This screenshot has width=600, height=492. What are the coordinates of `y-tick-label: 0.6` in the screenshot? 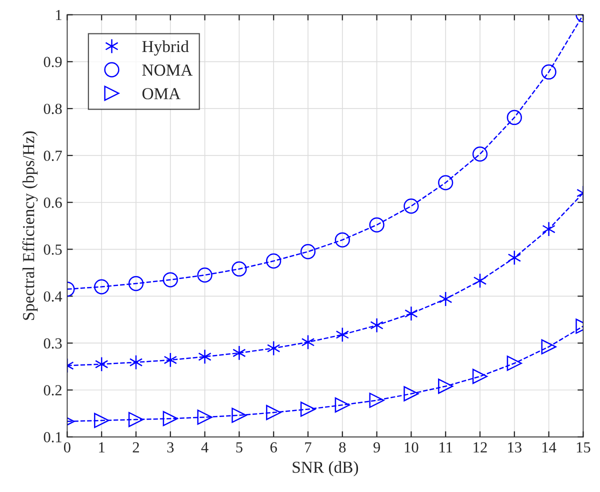 It's located at (53, 203).